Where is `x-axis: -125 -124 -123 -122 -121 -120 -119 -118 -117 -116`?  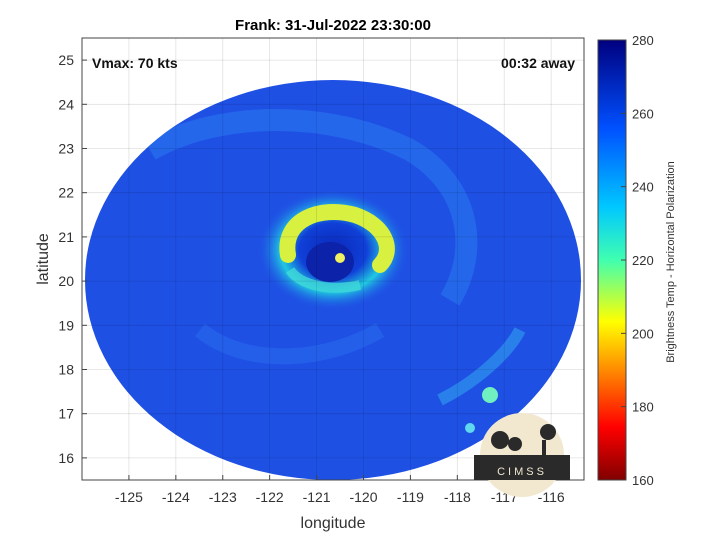
x-axis: -125 -124 -123 -122 -121 -120 -119 -118 -117 -116 is located at coordinates (340, 490).